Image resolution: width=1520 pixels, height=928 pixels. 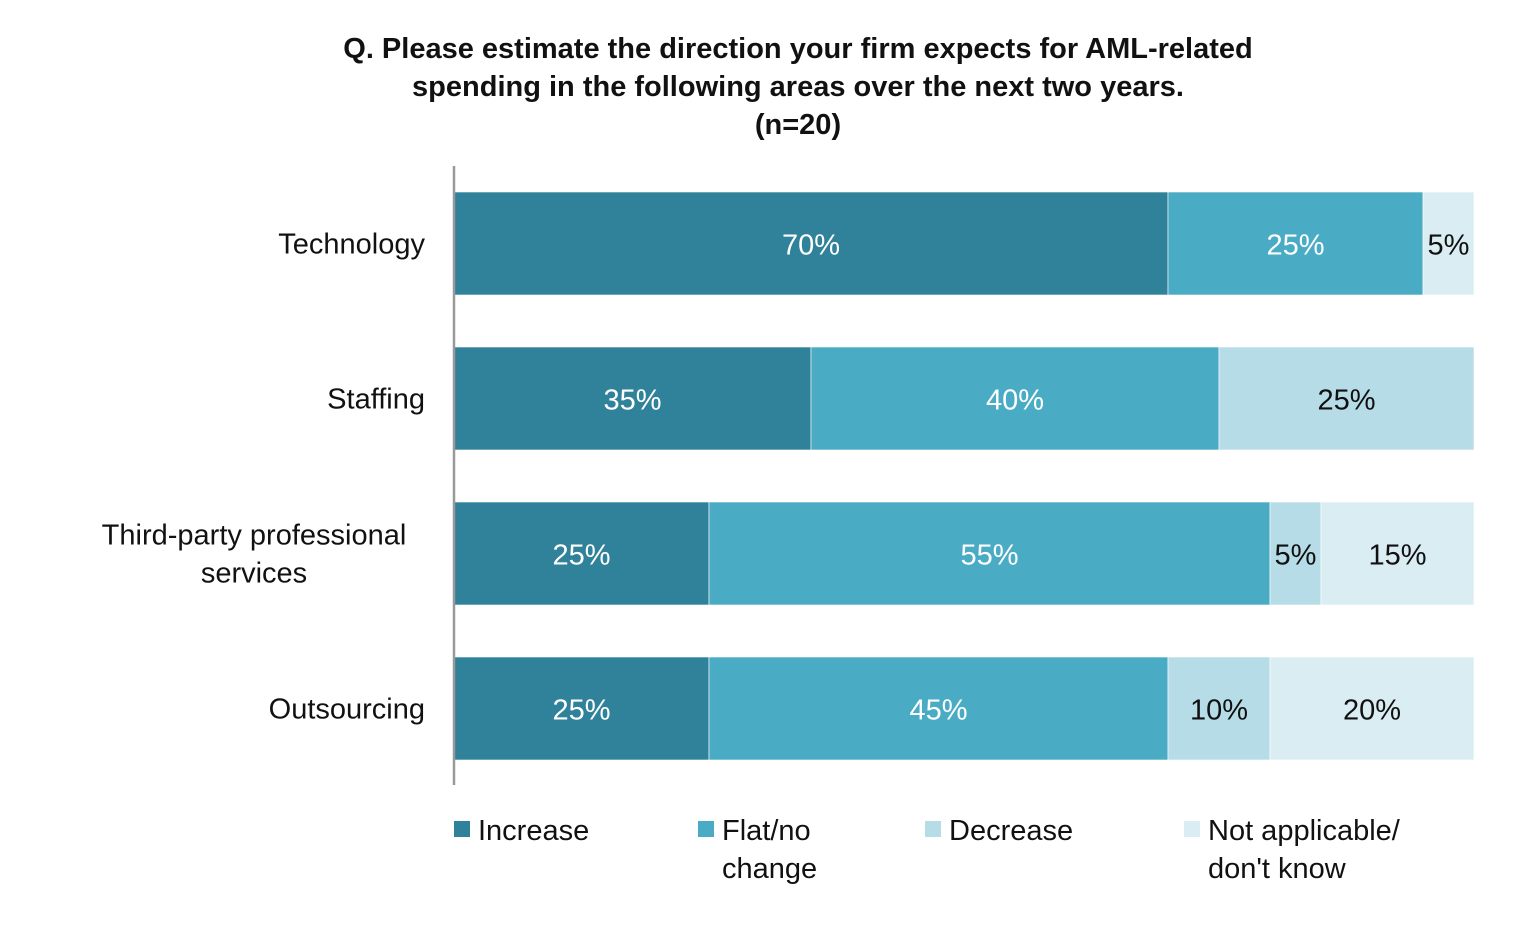 I want to click on category-label: Technology, so click(x=351, y=245).